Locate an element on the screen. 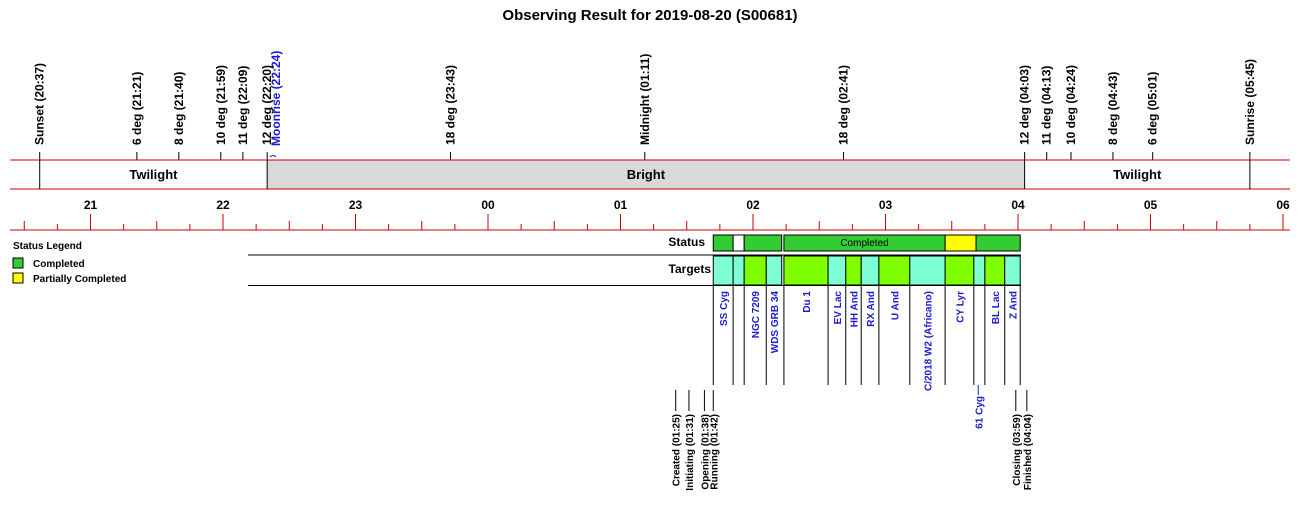  target-label-z-and: Z And is located at coordinates (1013, 305).